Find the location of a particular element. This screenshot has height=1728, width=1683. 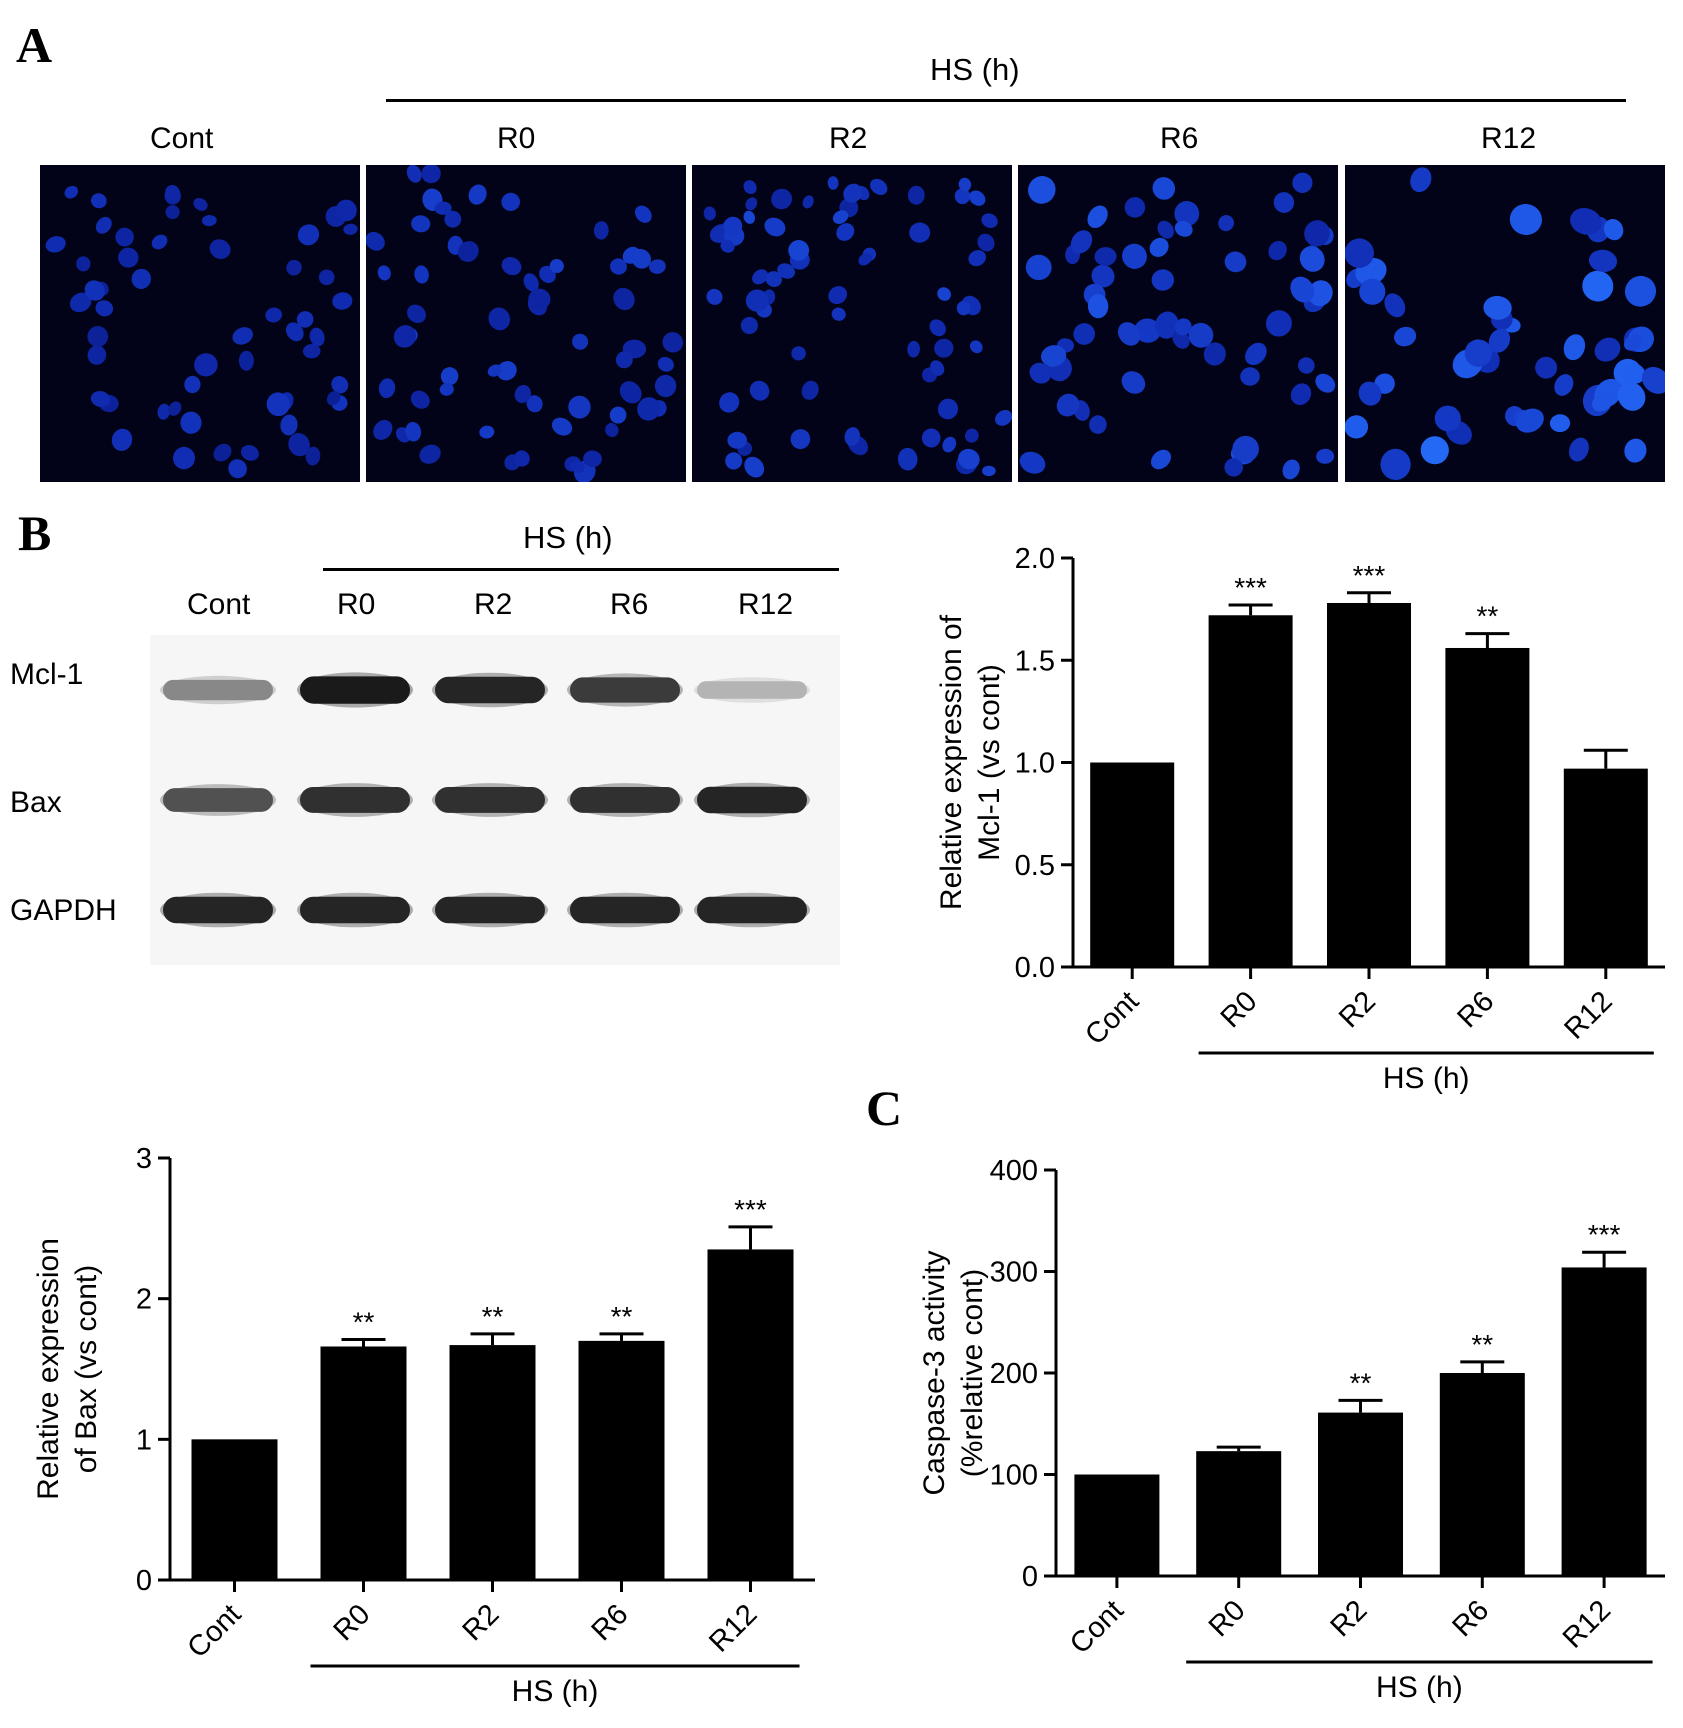

y-tick-label: 1.0 is located at coordinates (1035, 764).